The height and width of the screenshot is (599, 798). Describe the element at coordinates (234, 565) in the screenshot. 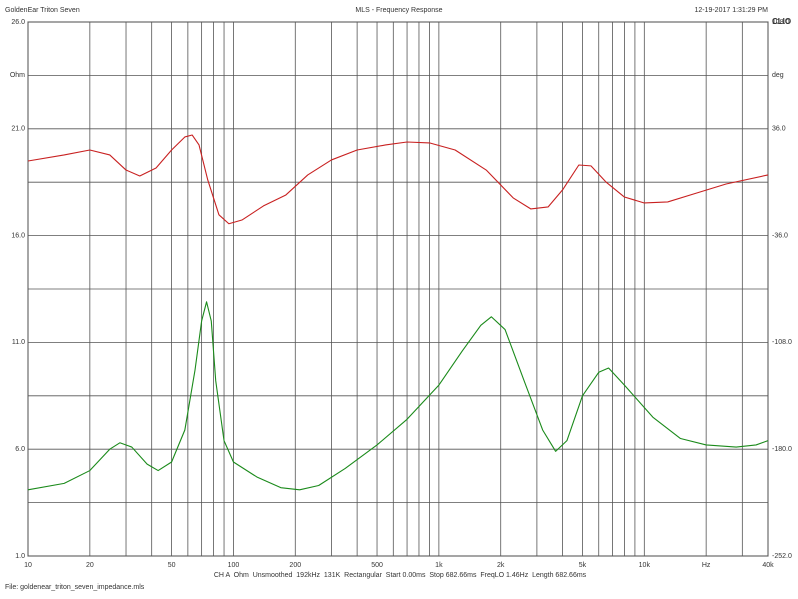

I see `x-tick-label: 100` at that location.